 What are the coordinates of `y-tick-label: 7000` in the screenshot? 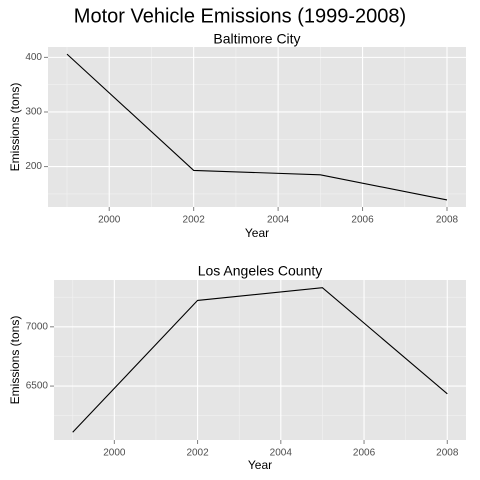 It's located at (37, 326).